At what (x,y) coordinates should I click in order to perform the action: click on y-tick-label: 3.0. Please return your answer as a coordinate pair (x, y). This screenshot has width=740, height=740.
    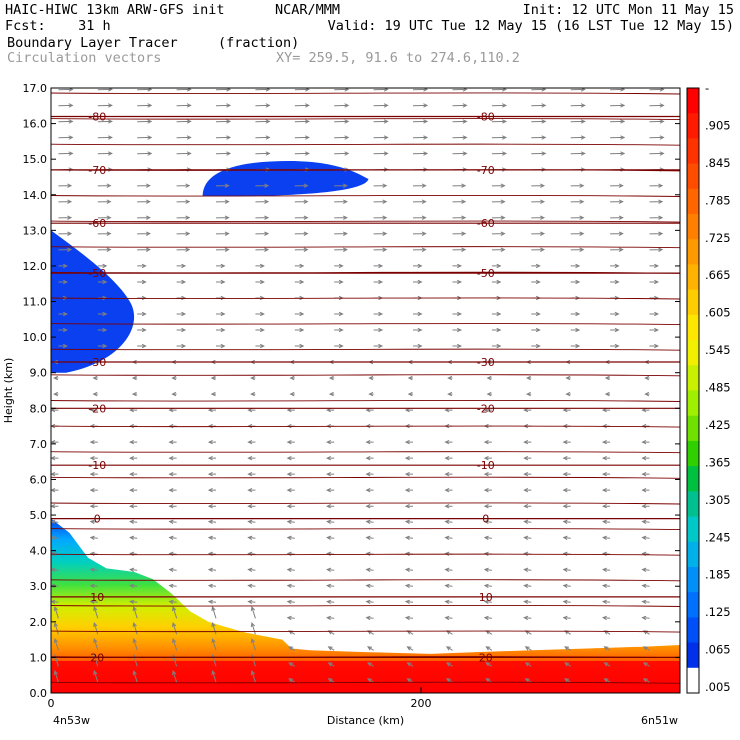
    Looking at the image, I should click on (39, 586).